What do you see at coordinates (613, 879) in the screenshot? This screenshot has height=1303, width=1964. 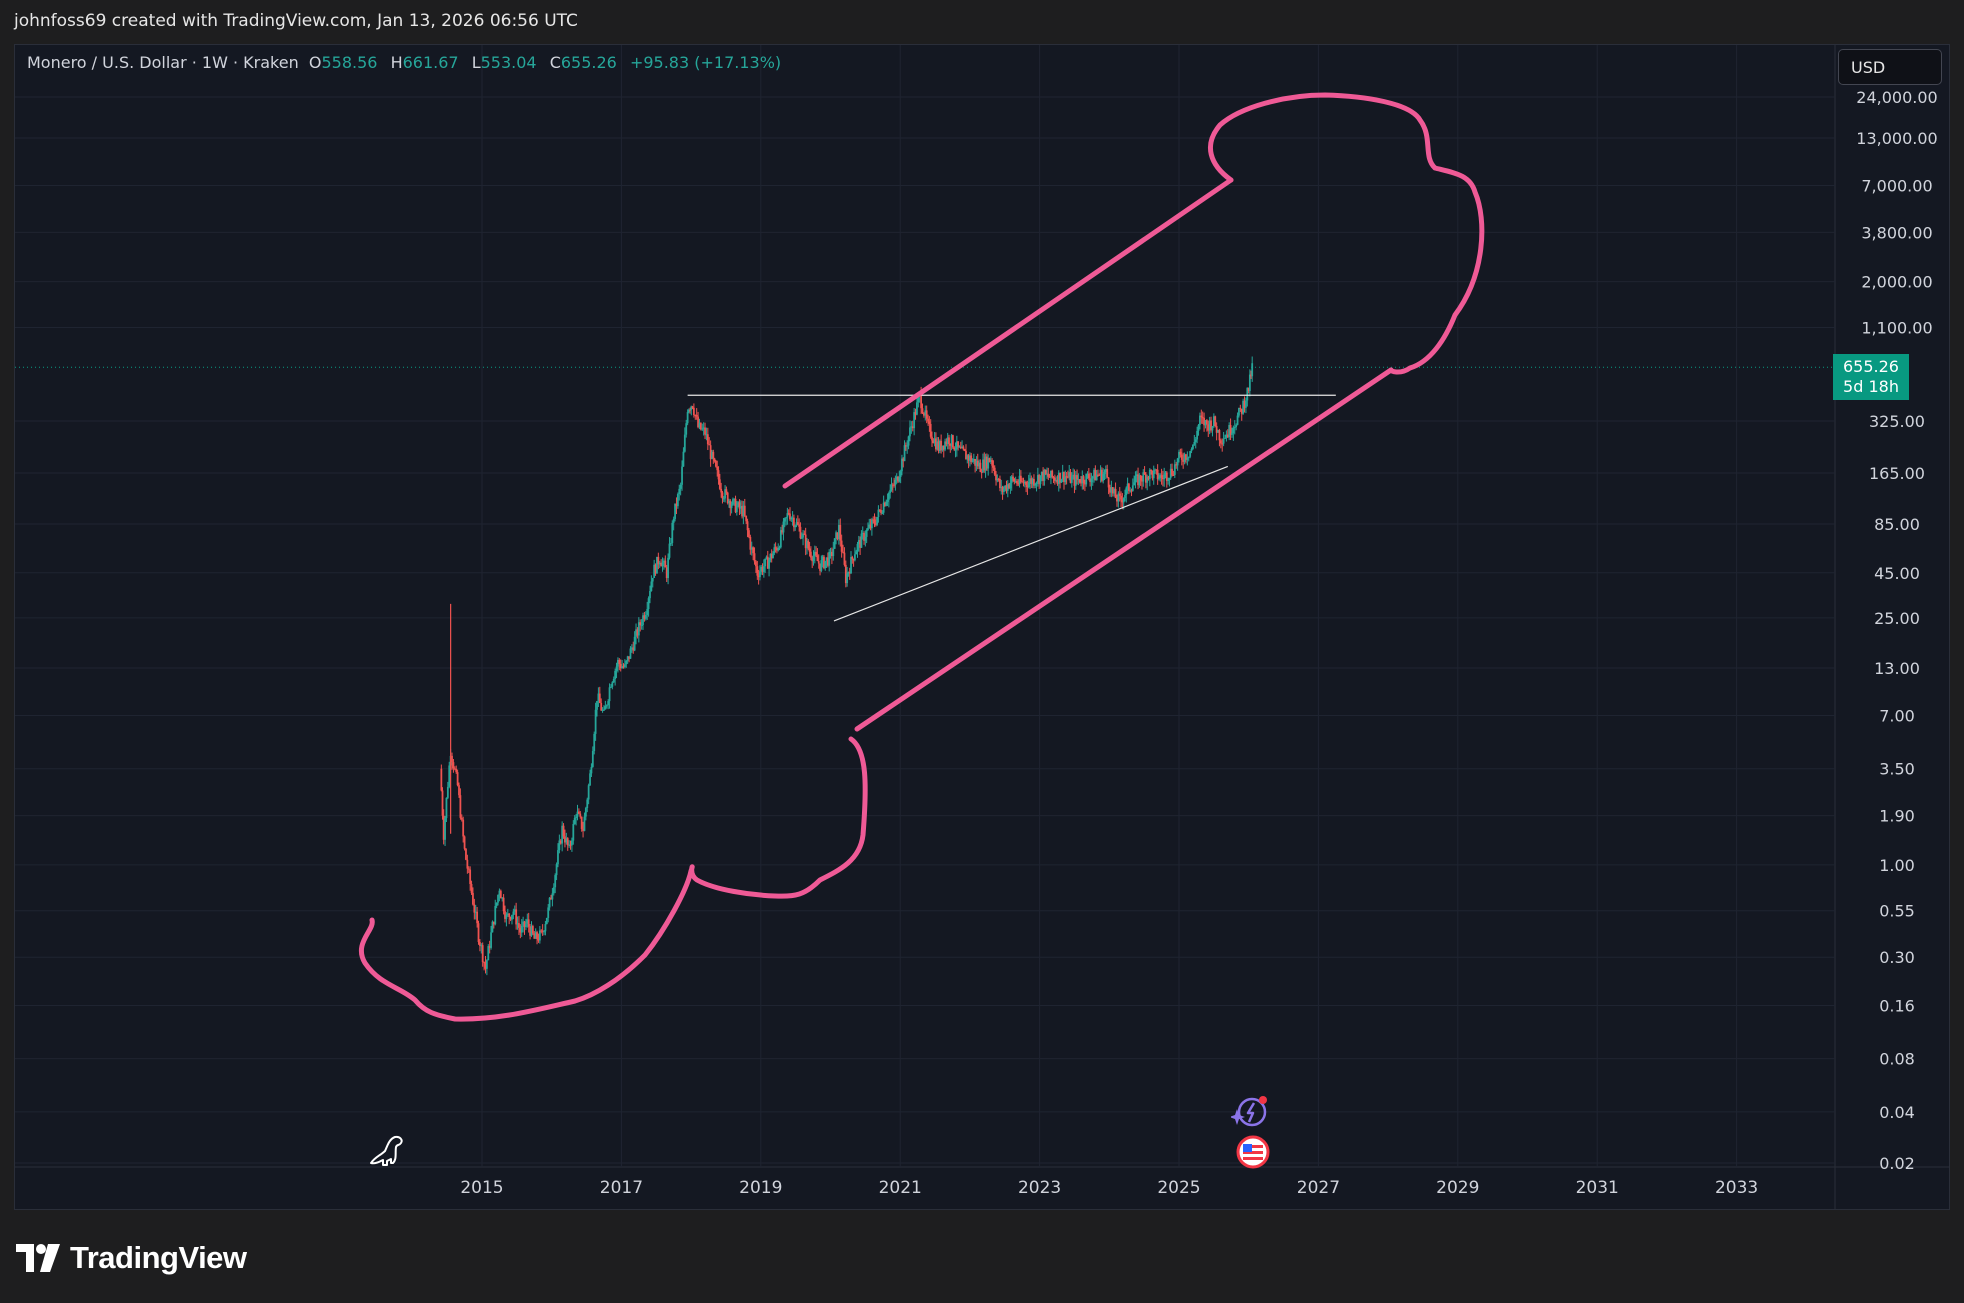 I see `base-curve-stroke` at bounding box center [613, 879].